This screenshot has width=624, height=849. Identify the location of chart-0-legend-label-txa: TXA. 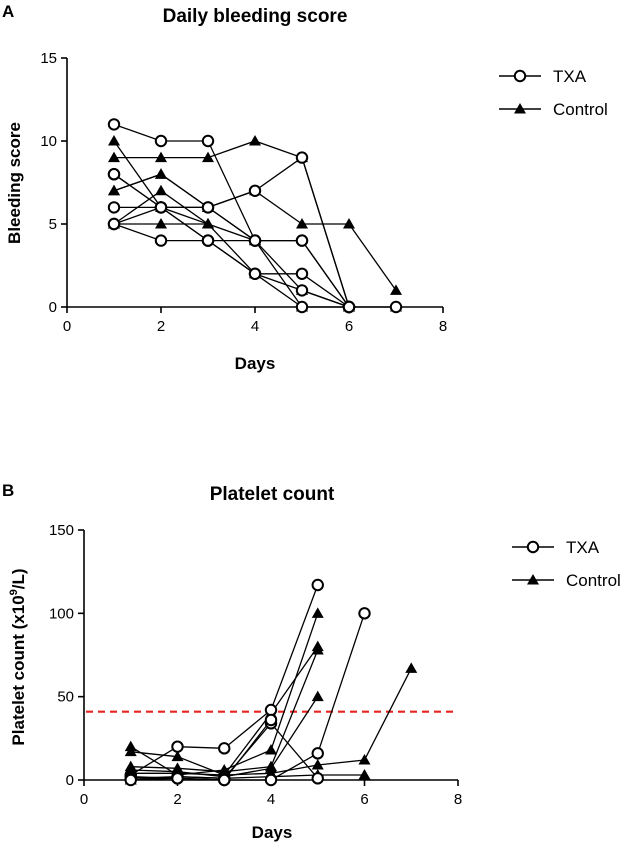
(570, 76).